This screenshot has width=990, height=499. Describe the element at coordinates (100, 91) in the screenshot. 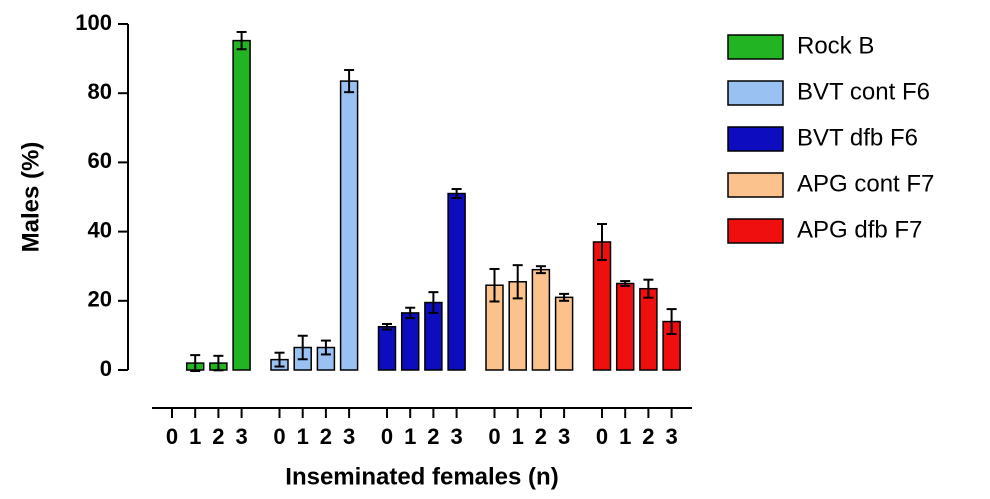

I see `y-tick-label: 80` at that location.